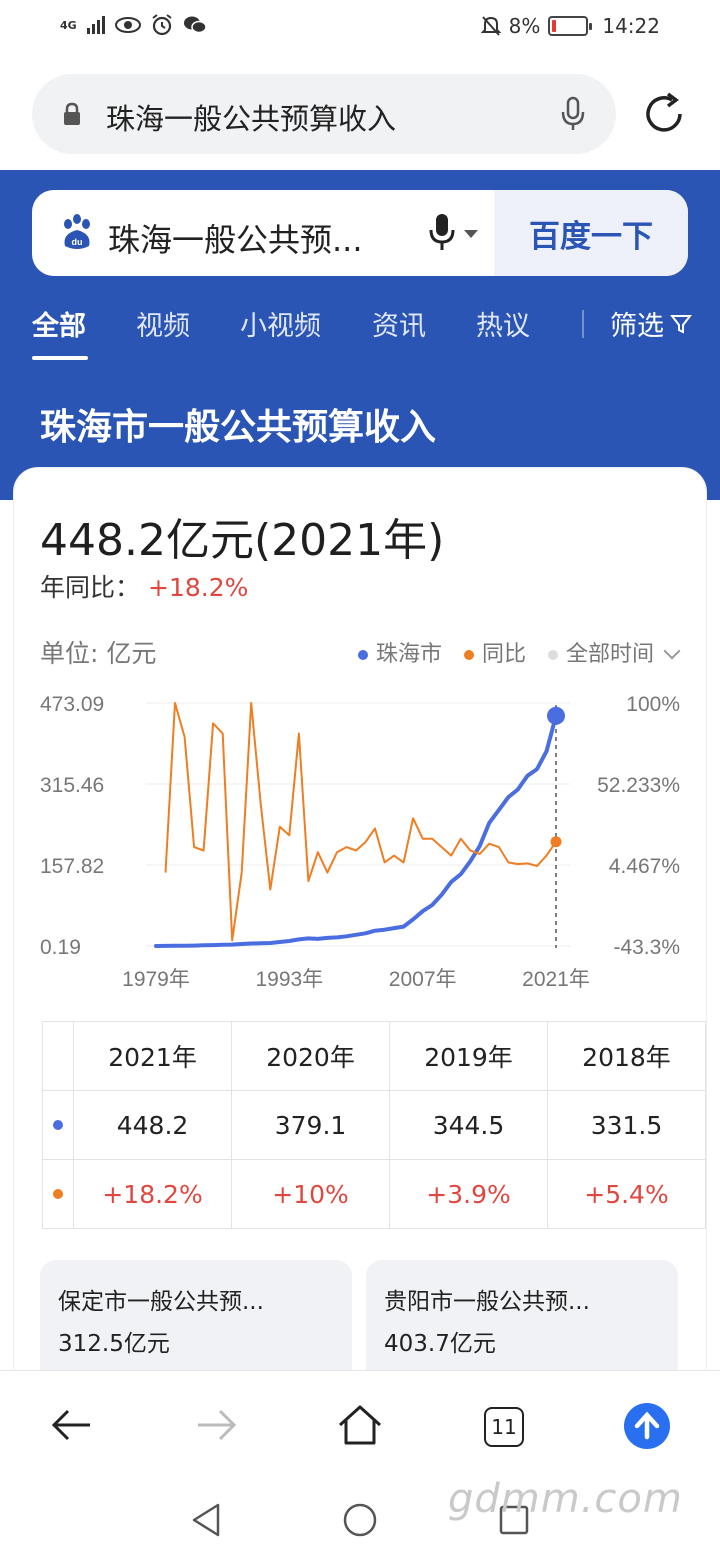 The image size is (720, 1560). I want to click on forward-arrow-icon, so click(216, 1425).